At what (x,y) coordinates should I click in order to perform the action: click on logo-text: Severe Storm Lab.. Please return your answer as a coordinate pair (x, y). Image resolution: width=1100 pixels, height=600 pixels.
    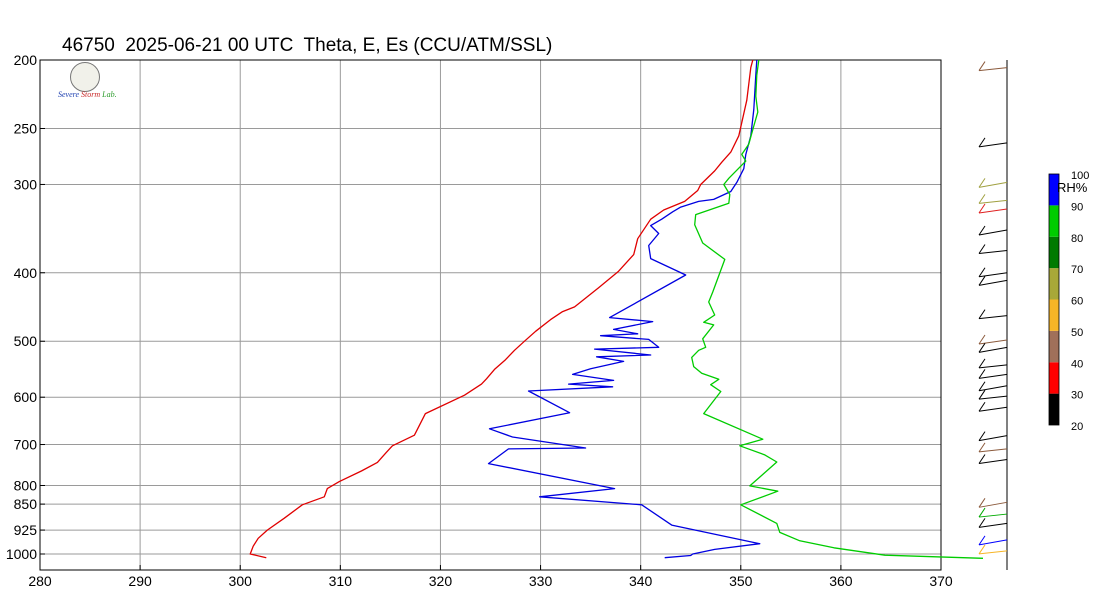
    Looking at the image, I should click on (87, 94).